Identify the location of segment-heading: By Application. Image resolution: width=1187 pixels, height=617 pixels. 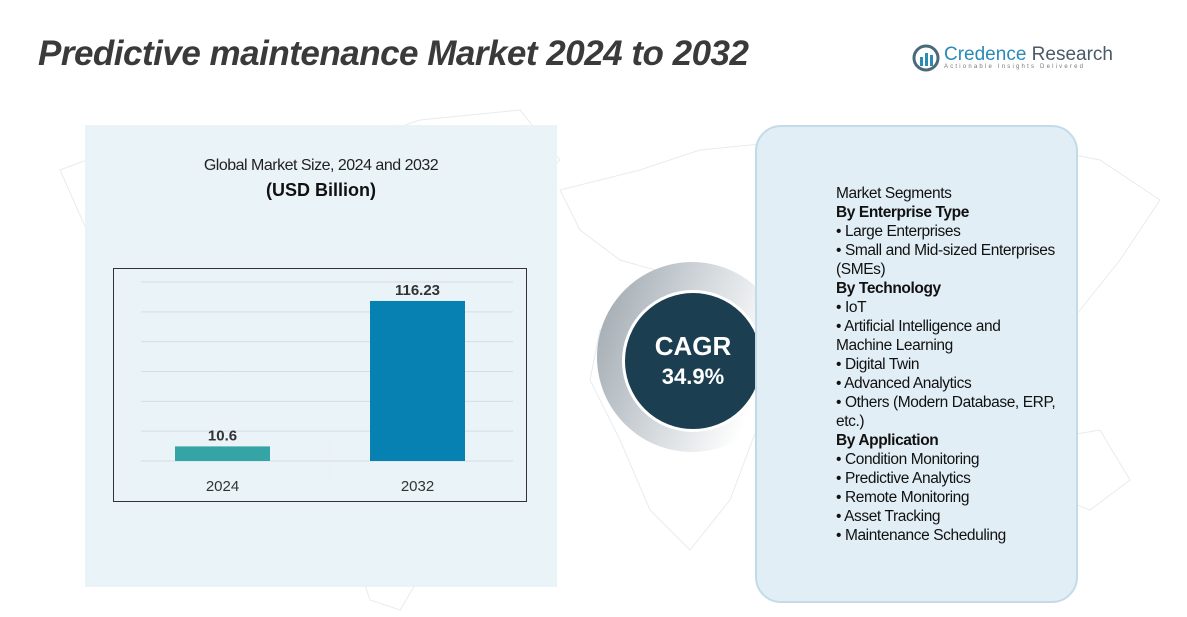
(887, 440).